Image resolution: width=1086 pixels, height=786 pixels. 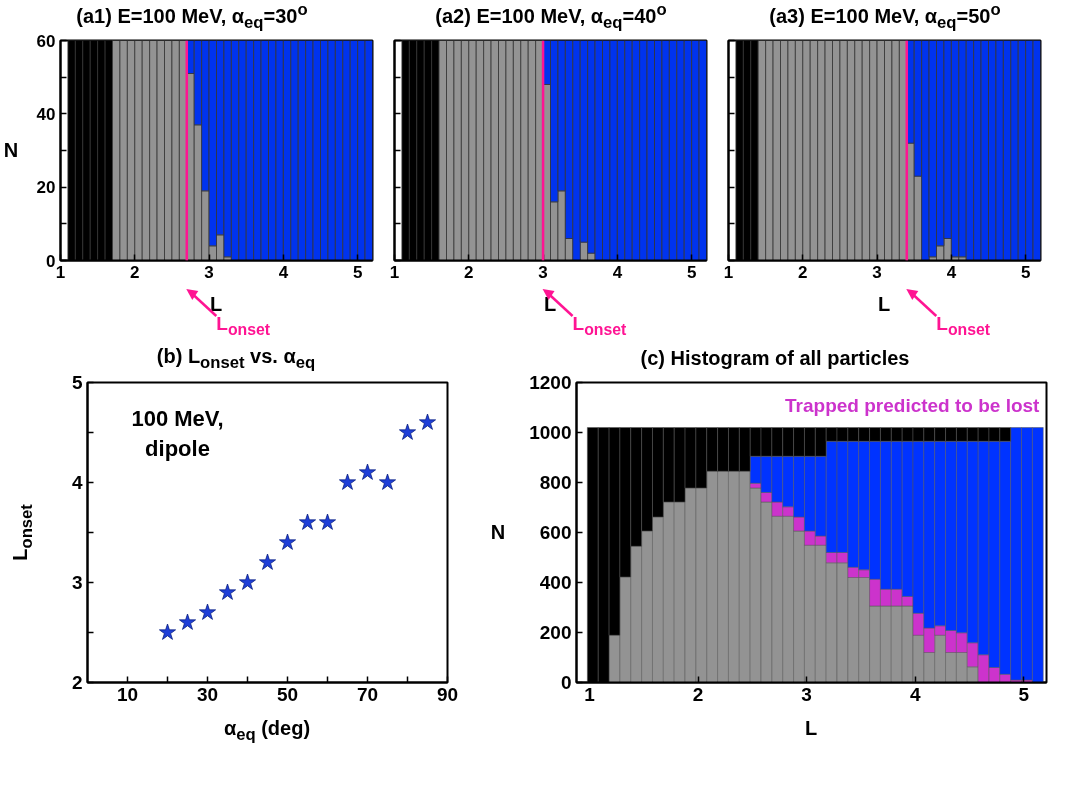 What do you see at coordinates (551, 17) in the screenshot?
I see `chart-title: (a2) E=100 MeV, α$_{eq}$=40$^{o}$` at bounding box center [551, 17].